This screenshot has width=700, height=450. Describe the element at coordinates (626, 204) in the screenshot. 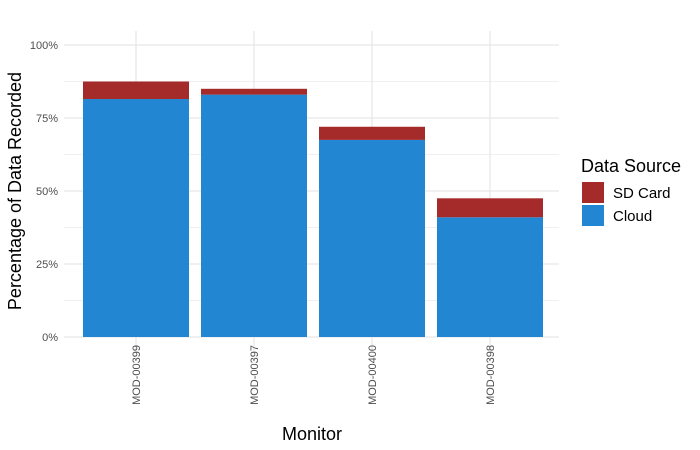

I see `legend-items: SD Card Cloud` at that location.